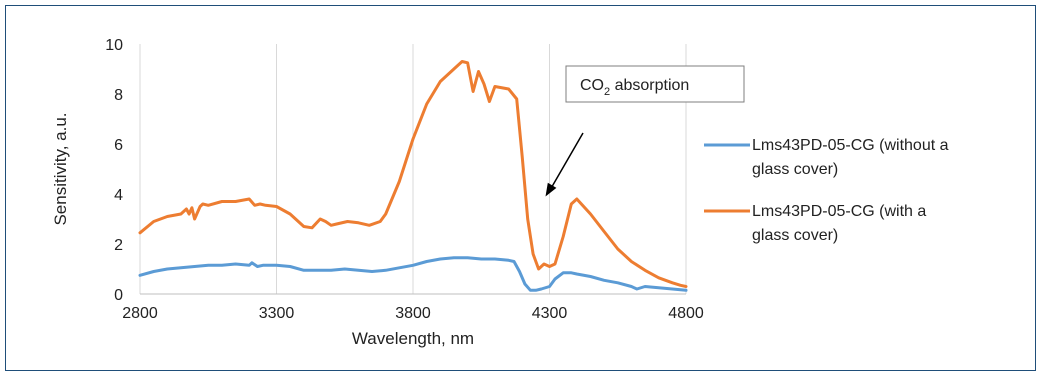 The image size is (1041, 376). I want to click on annotation-arrow-line, so click(567, 160).